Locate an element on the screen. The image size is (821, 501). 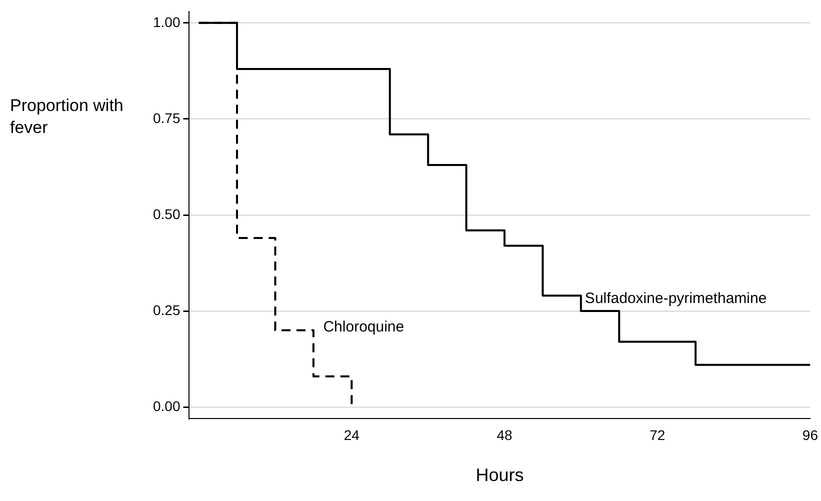
x-tick-label: 96 is located at coordinates (810, 434).